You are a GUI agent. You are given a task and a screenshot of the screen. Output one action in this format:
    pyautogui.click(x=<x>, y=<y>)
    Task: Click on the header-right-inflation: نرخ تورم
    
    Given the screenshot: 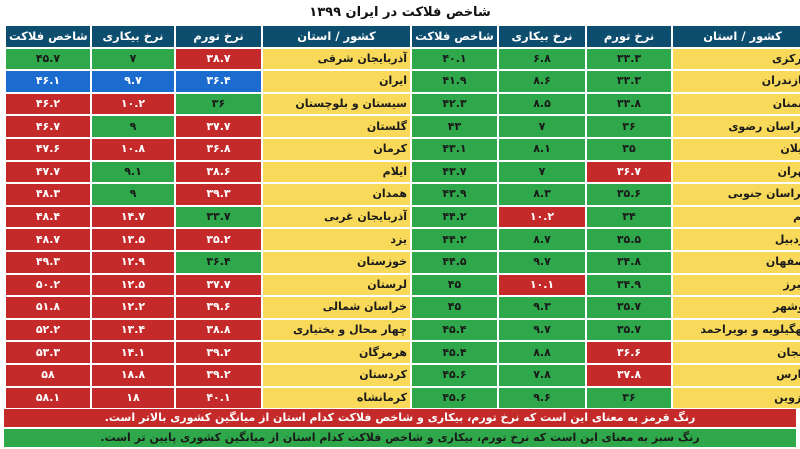 What is the action you would take?
    pyautogui.click(x=629, y=36)
    